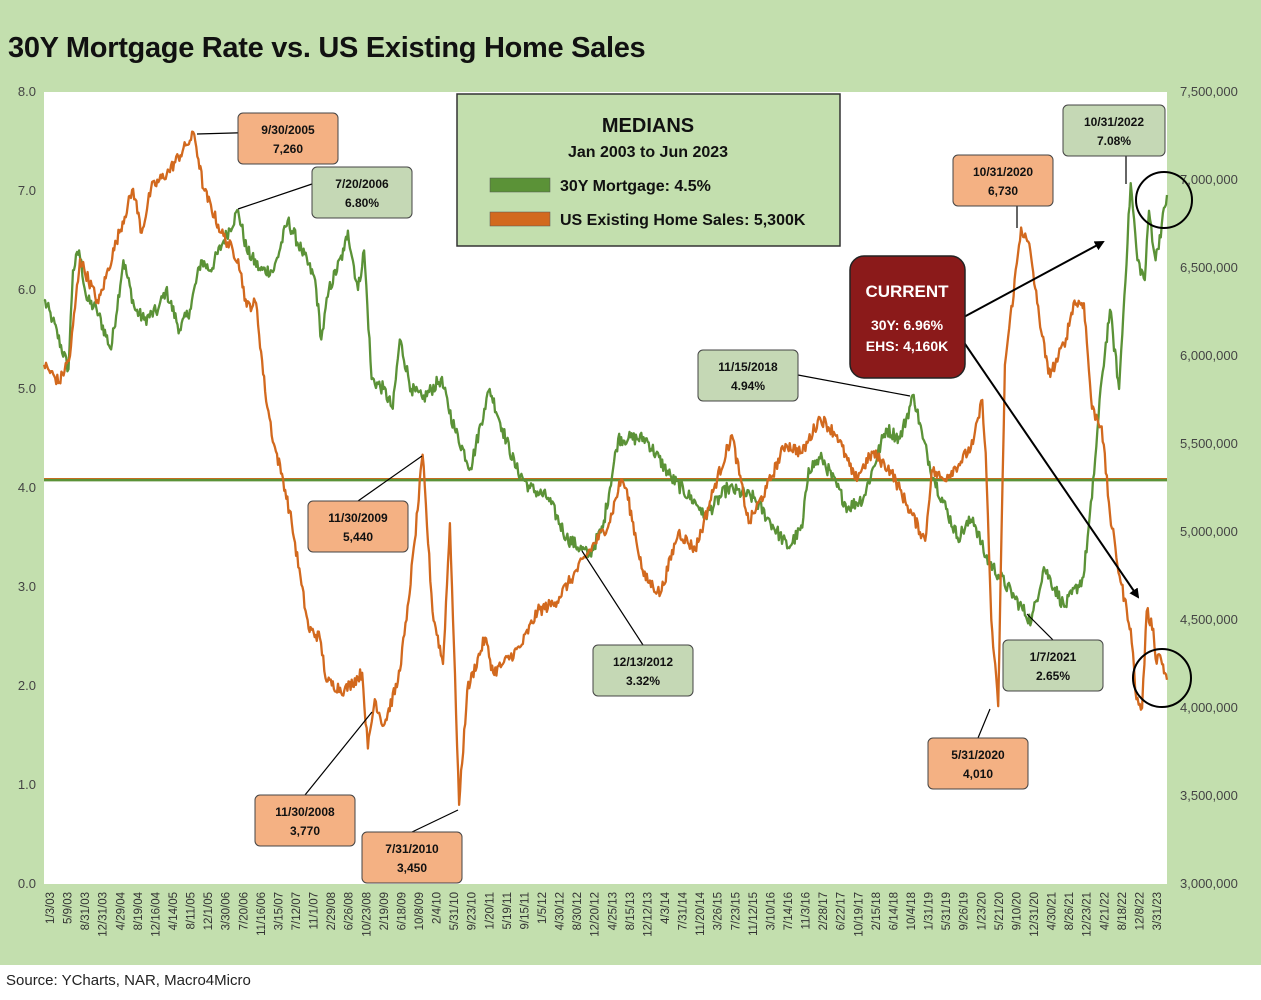 This screenshot has height=1000, width=1261. Describe the element at coordinates (490, 911) in the screenshot. I see `x-axis-tick-label: 1/20/11` at that location.